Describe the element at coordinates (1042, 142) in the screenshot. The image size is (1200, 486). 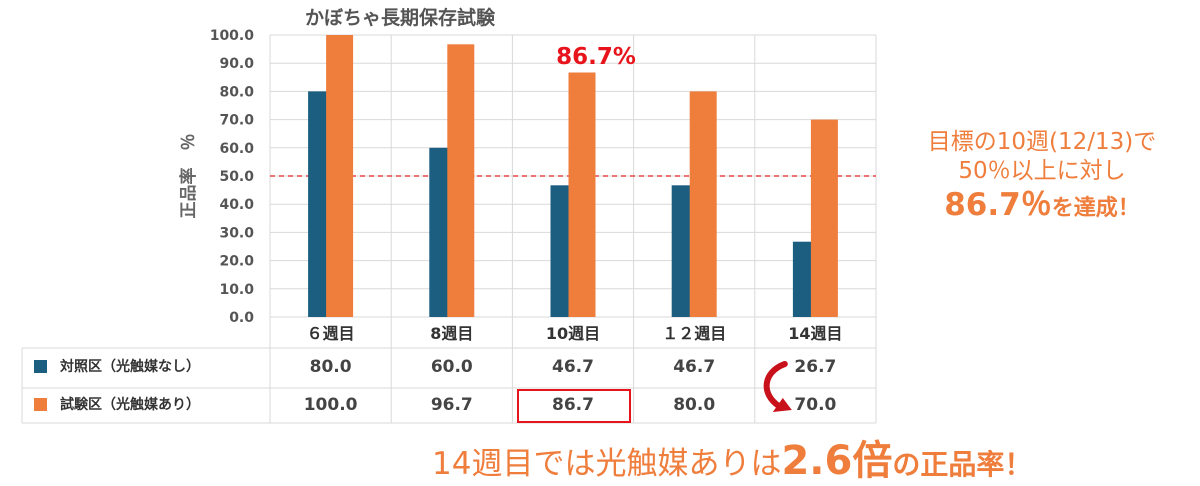
I see `goal-line-1: 目標の10週(12/13)で` at that location.